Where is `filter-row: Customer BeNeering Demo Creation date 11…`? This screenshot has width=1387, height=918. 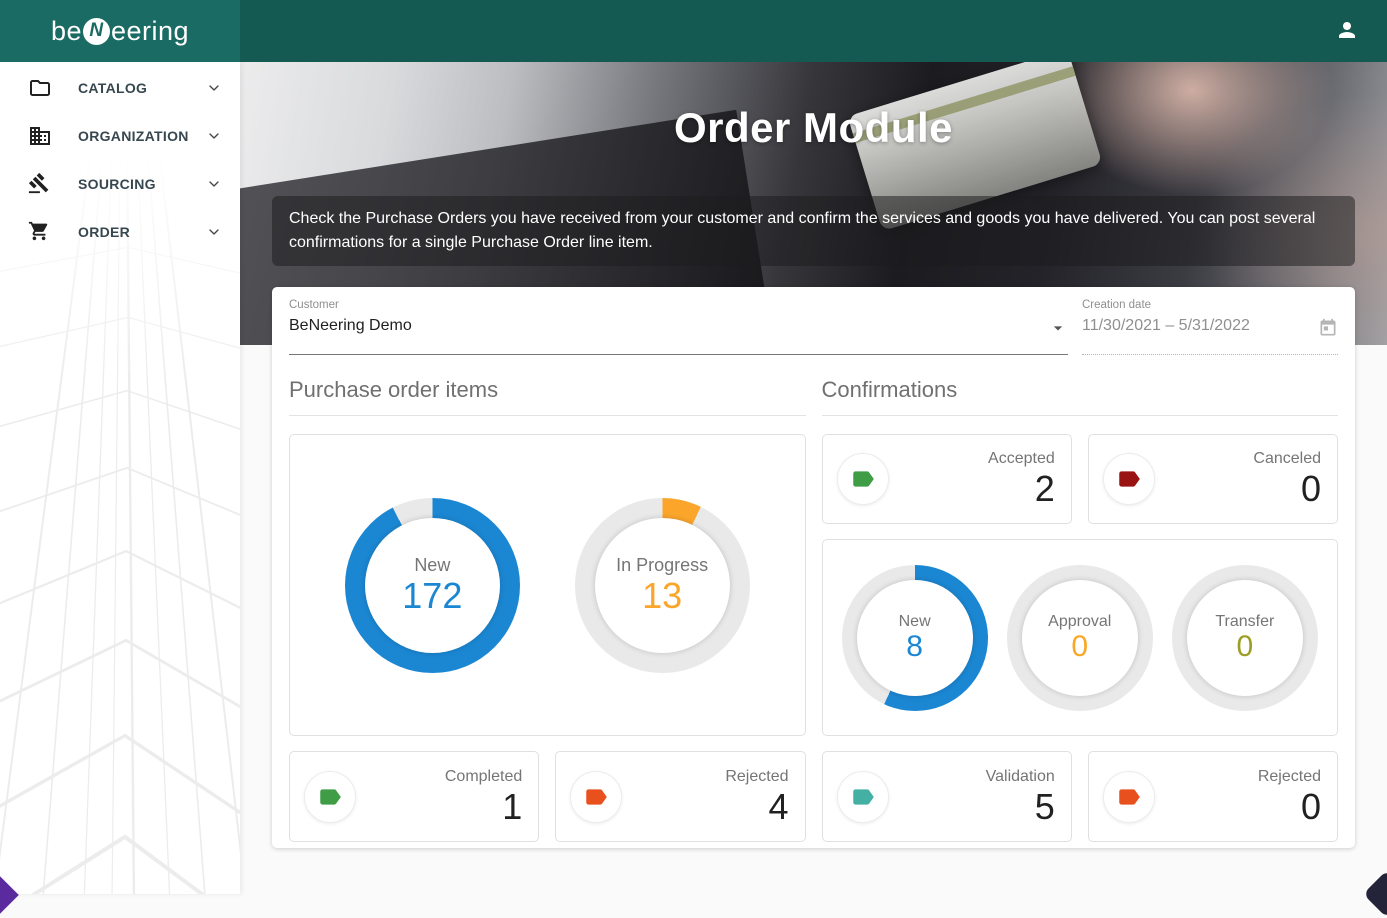
filter-row: Customer BeNeering Demo Creation date 11… is located at coordinates (813, 327).